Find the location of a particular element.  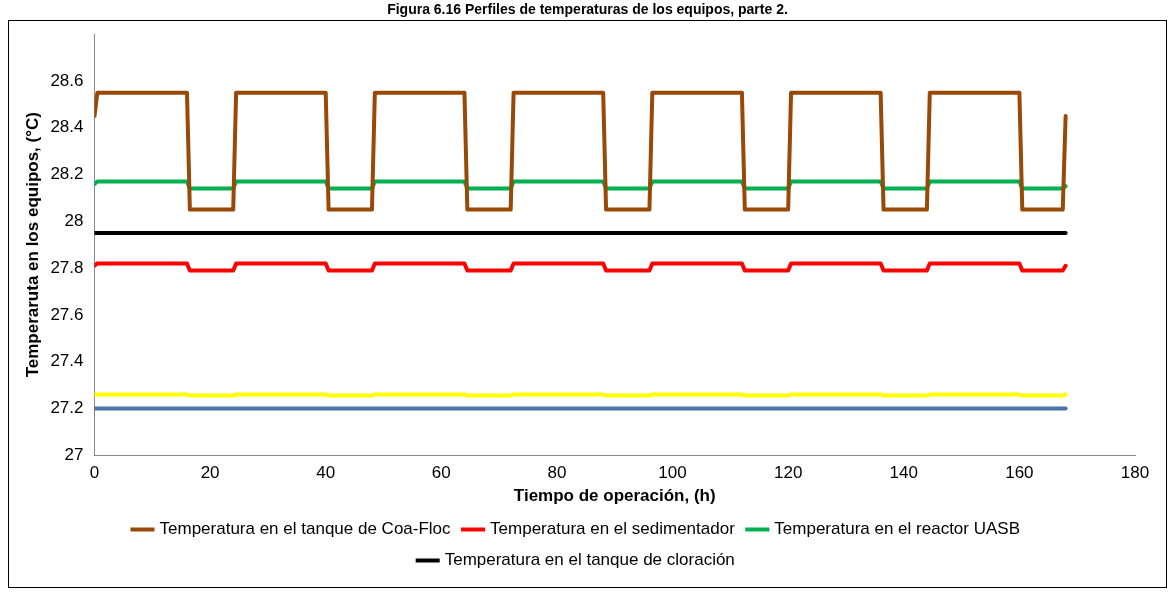

x-axis-title: Tiempo de operación, (h) is located at coordinates (614, 496).